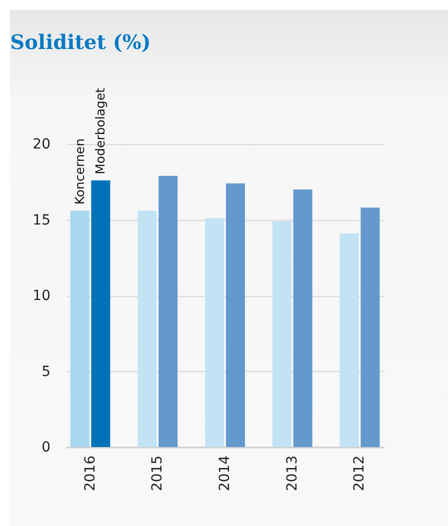 The width and height of the screenshot is (448, 526). What do you see at coordinates (46, 448) in the screenshot?
I see `y-tick-label: 0` at bounding box center [46, 448].